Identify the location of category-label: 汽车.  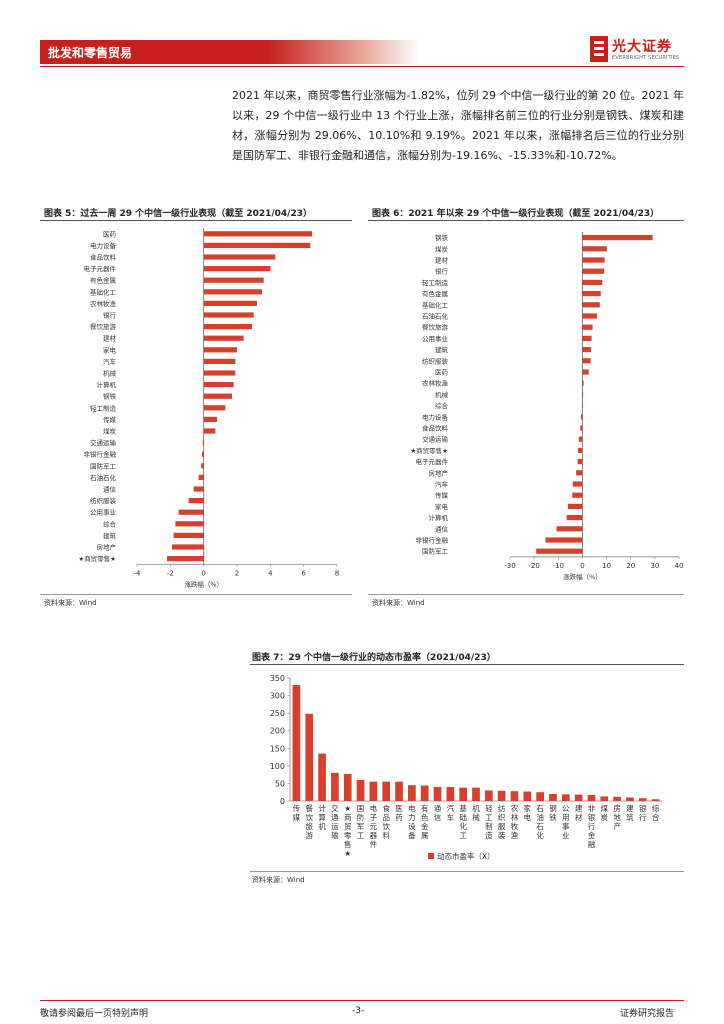
(451, 812).